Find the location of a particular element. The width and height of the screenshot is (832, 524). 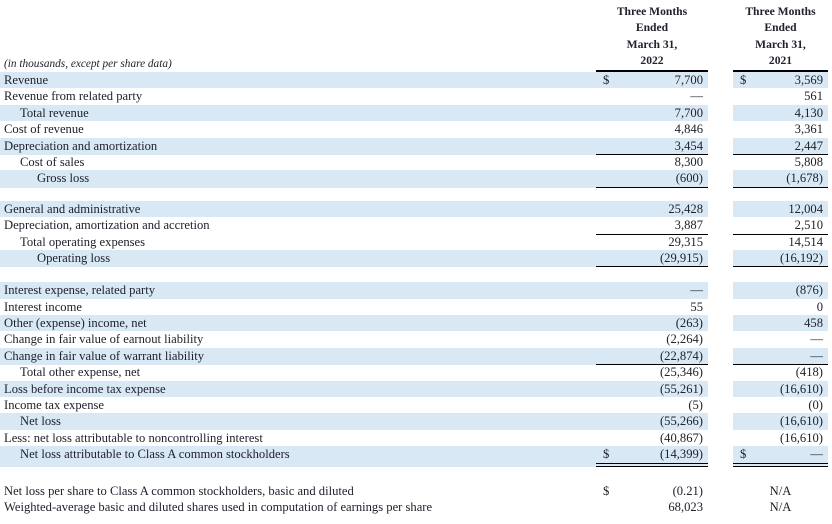

column-header-line: Ended is located at coordinates (780, 28).